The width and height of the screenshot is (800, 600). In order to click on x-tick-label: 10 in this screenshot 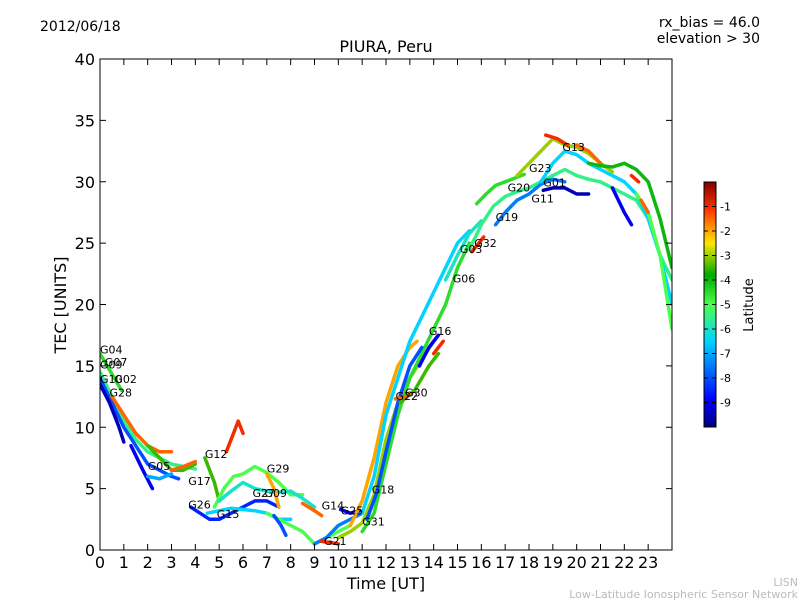, I will do `click(338, 562)`.